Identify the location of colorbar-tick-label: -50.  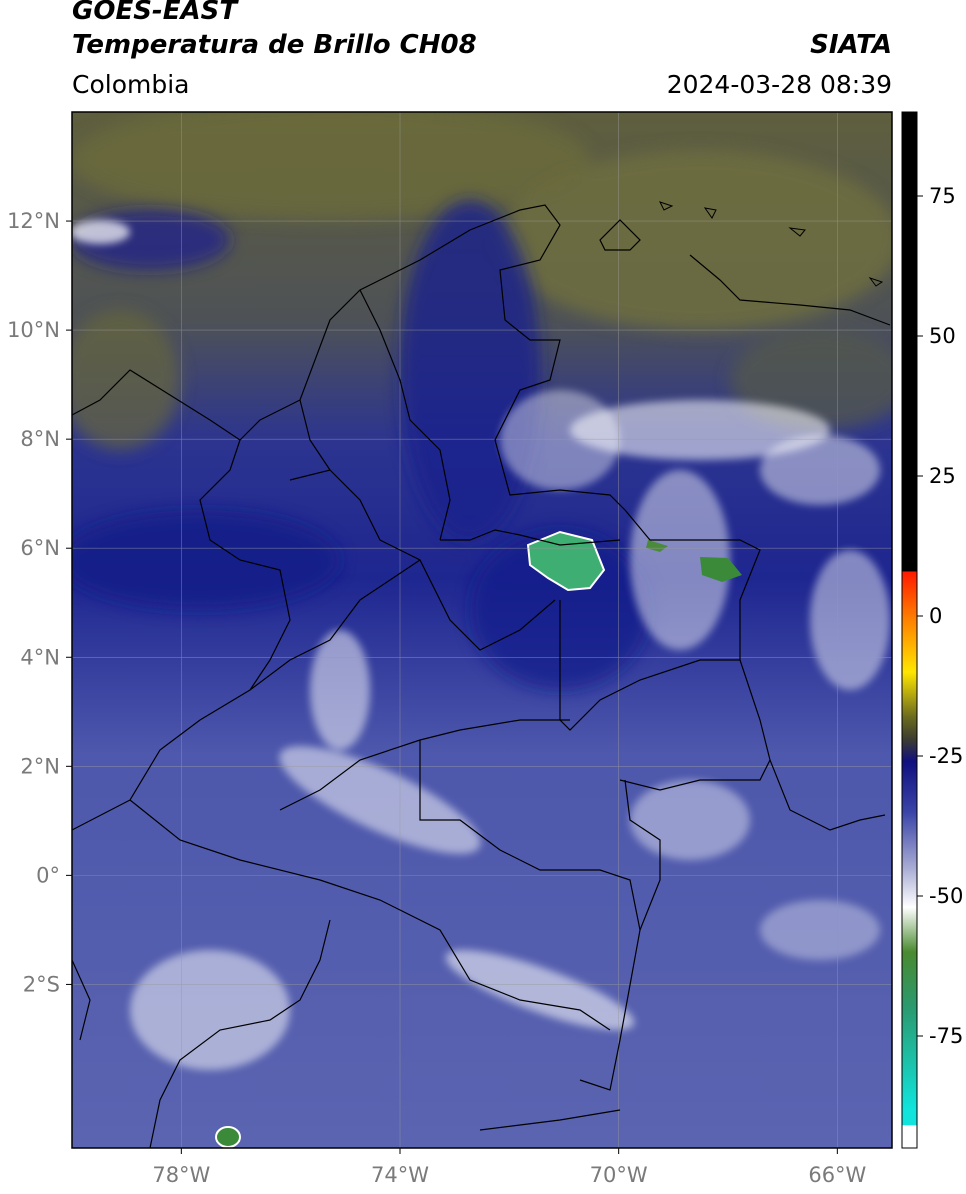
(946, 896).